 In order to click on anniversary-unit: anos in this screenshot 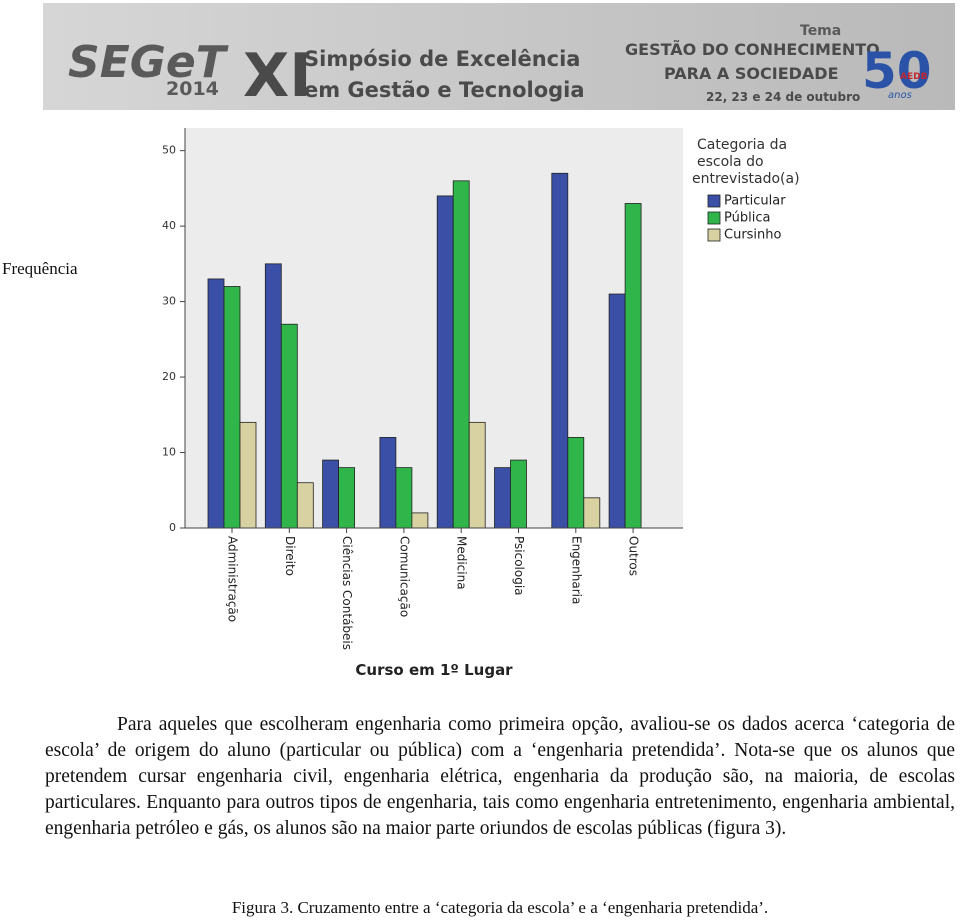, I will do `click(900, 95)`.